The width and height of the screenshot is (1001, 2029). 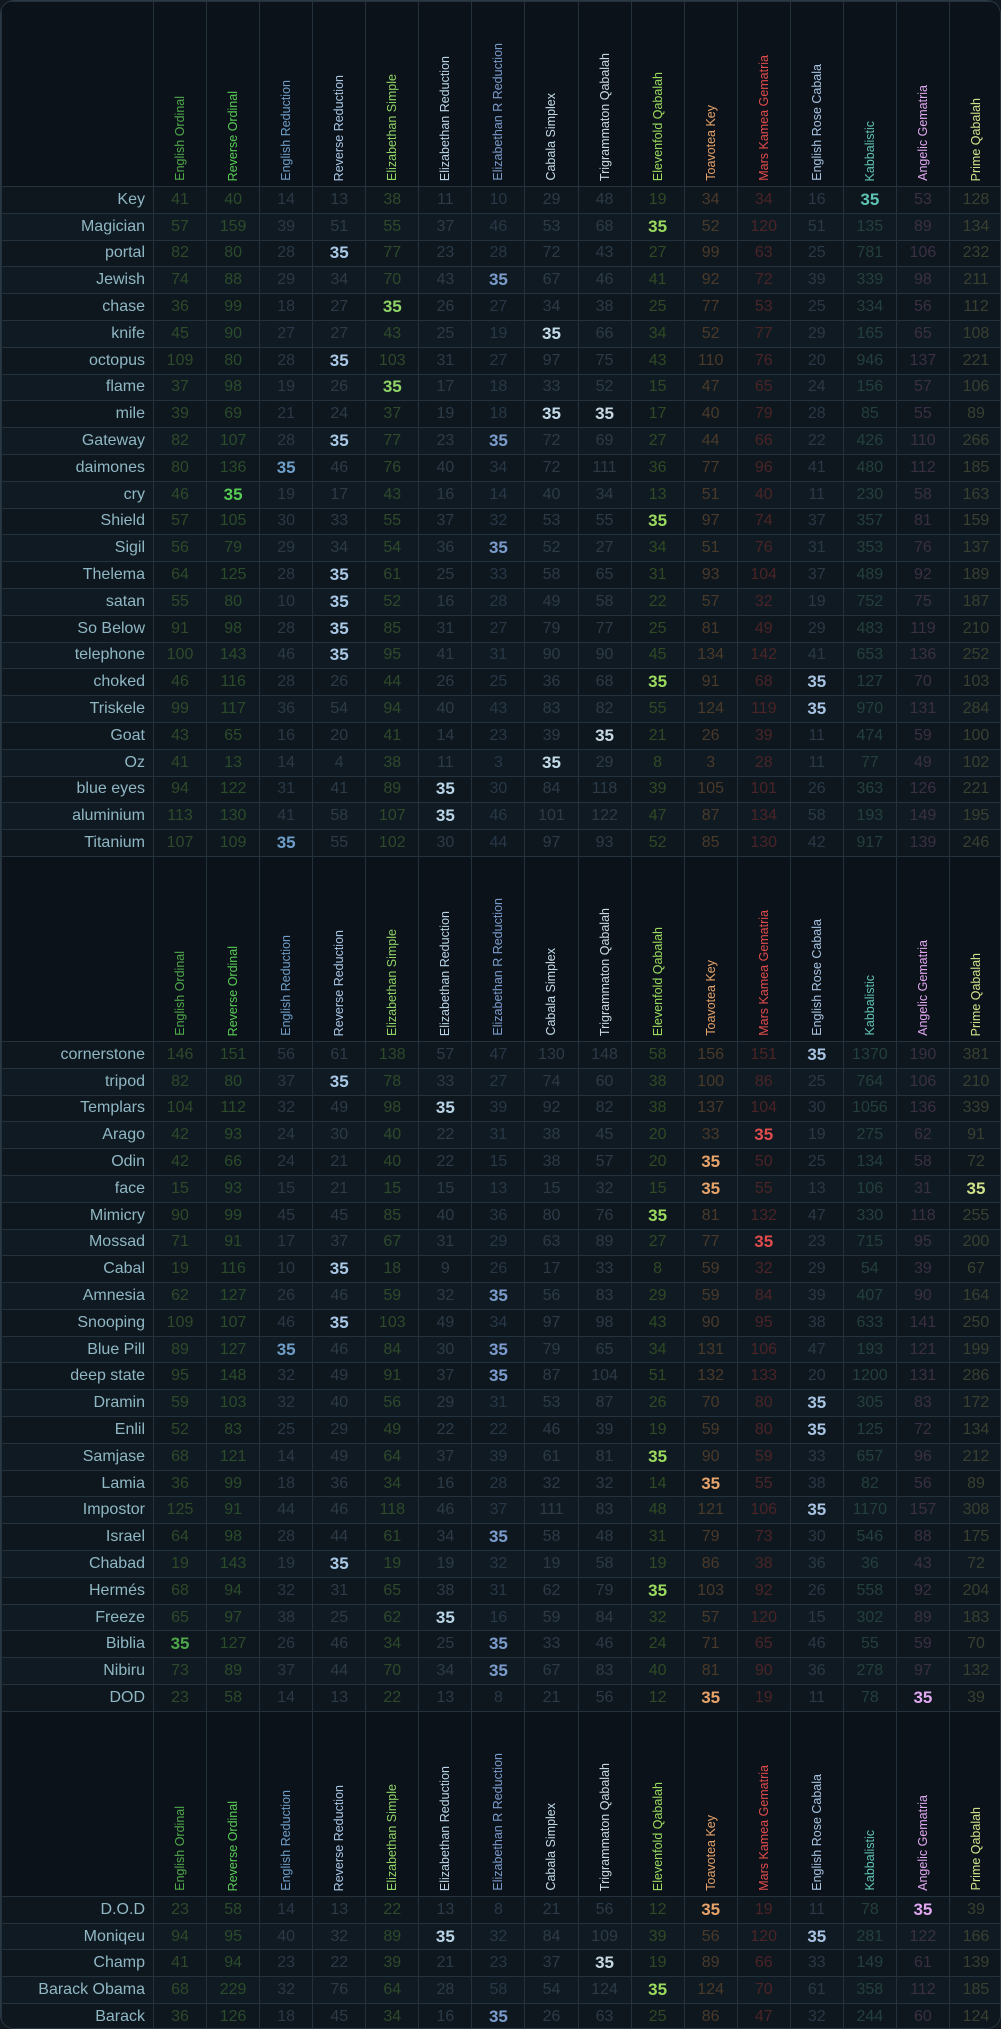 What do you see at coordinates (974, 1564) in the screenshot?
I see `cipher-value: 72` at bounding box center [974, 1564].